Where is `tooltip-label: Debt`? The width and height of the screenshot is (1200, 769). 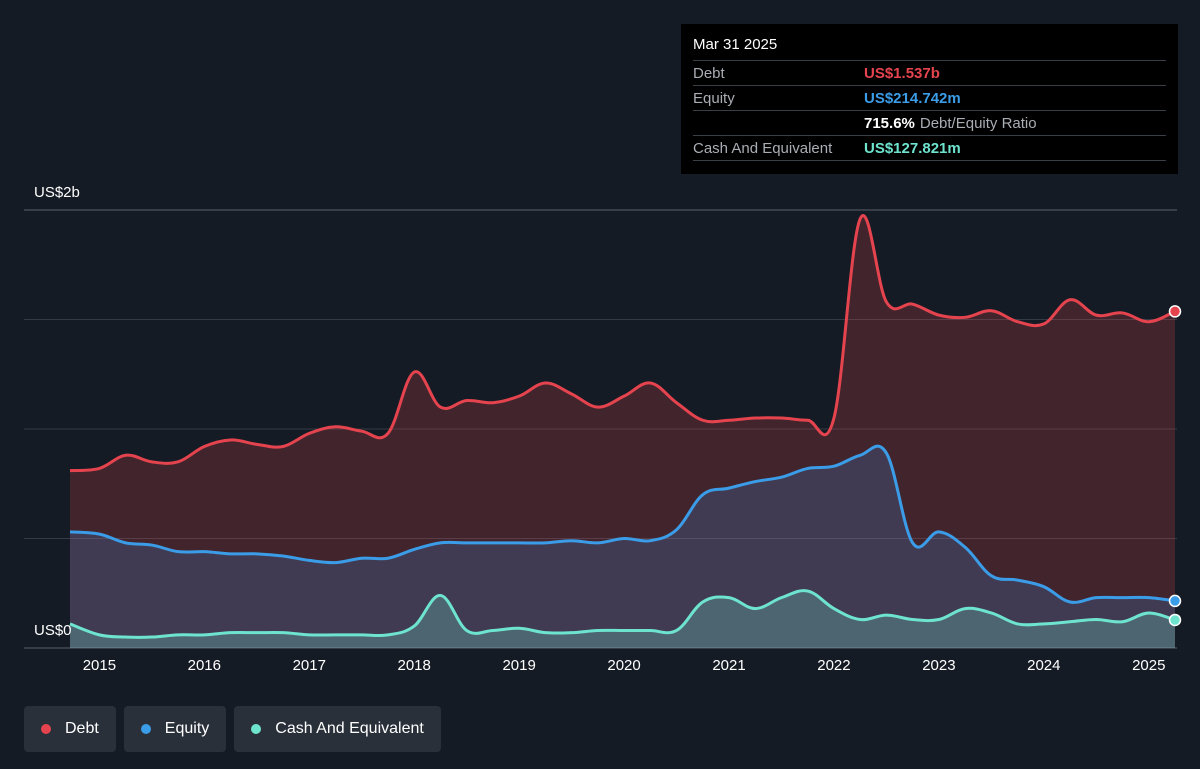 tooltip-label: Debt is located at coordinates (709, 73).